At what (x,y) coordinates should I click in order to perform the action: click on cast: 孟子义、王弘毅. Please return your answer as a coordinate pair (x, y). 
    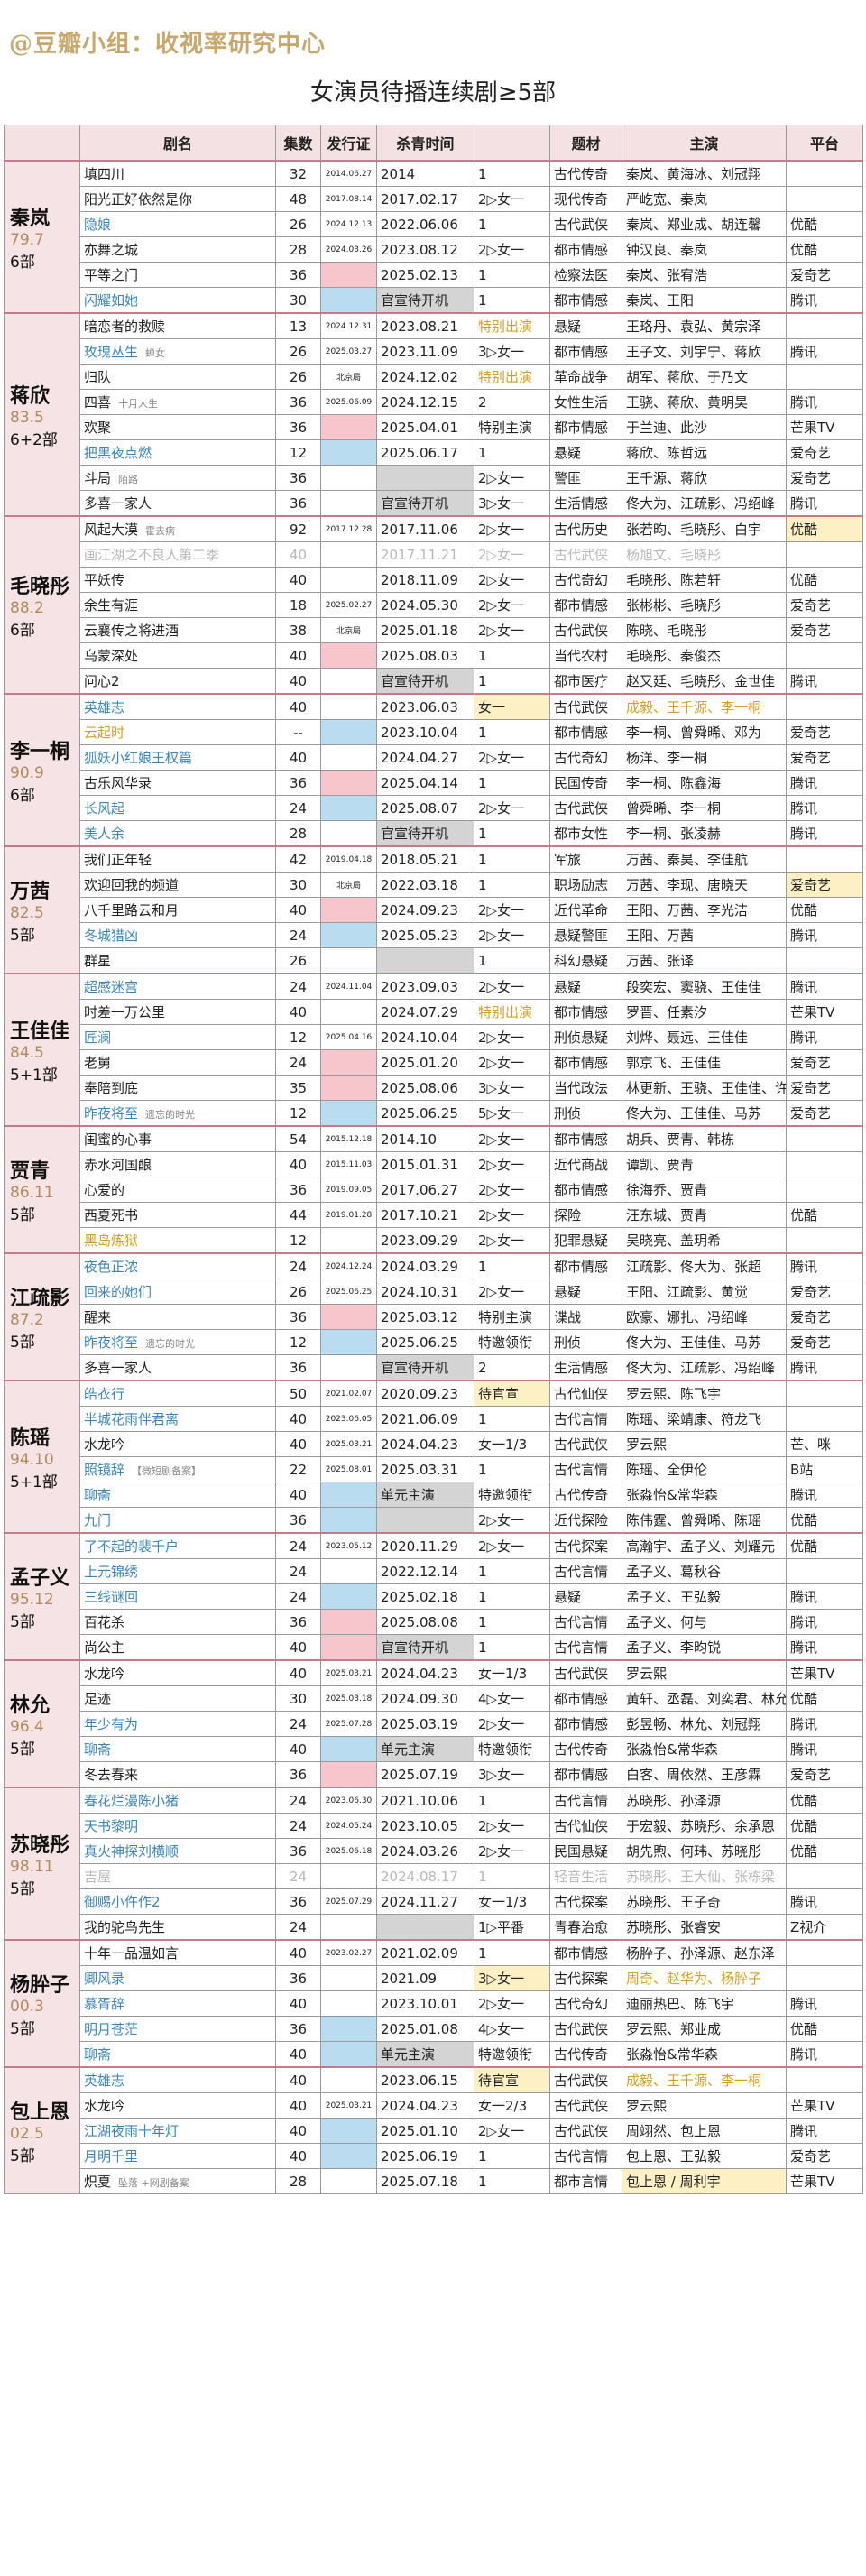
    Looking at the image, I should click on (704, 1596).